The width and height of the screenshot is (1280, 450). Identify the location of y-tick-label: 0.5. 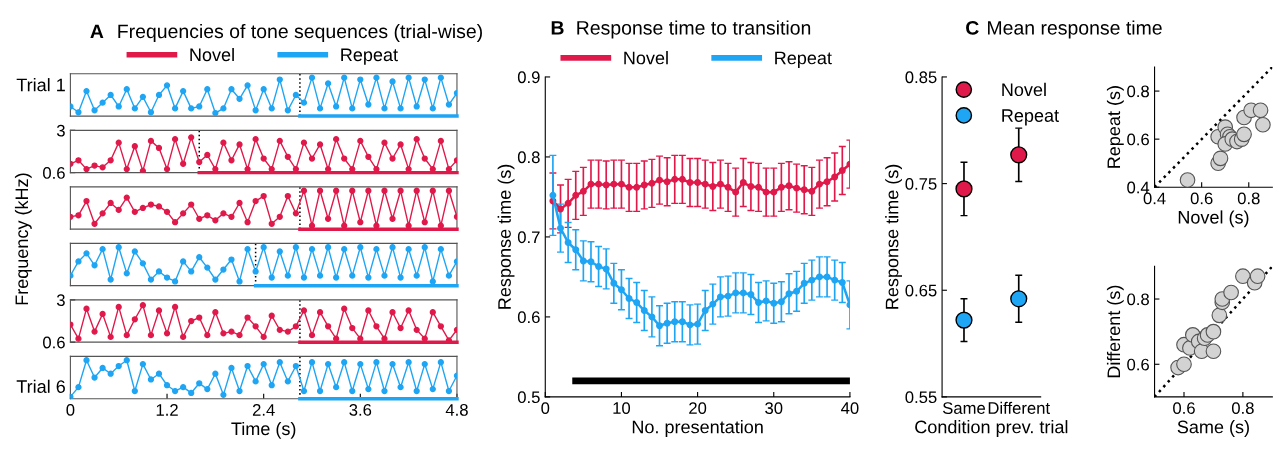
(528, 397).